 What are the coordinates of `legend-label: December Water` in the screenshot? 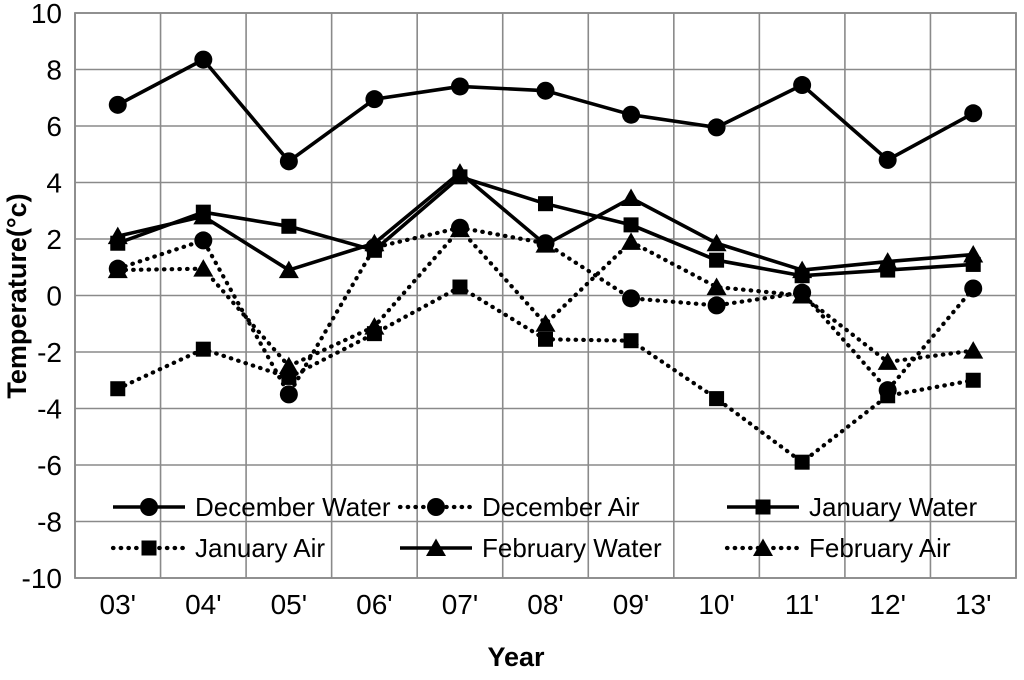 It's located at (293, 507).